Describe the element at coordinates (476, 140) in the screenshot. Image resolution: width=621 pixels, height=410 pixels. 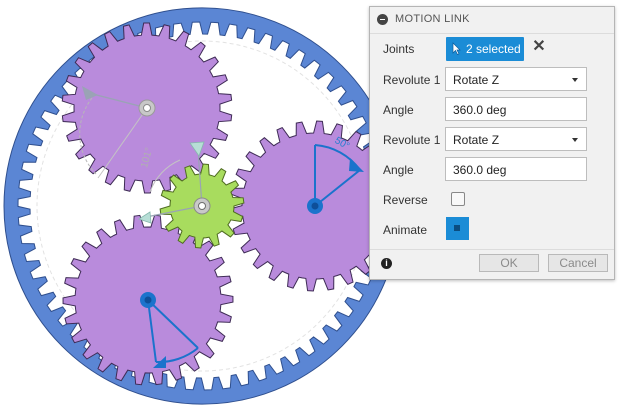
I see `revolute2-value: Rotate Z` at that location.